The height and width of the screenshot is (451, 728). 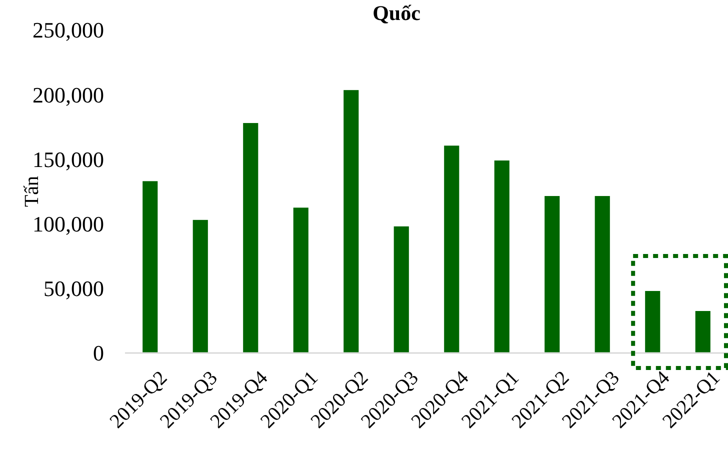 What do you see at coordinates (396, 13) in the screenshot?
I see `chart-title: Quốc` at bounding box center [396, 13].